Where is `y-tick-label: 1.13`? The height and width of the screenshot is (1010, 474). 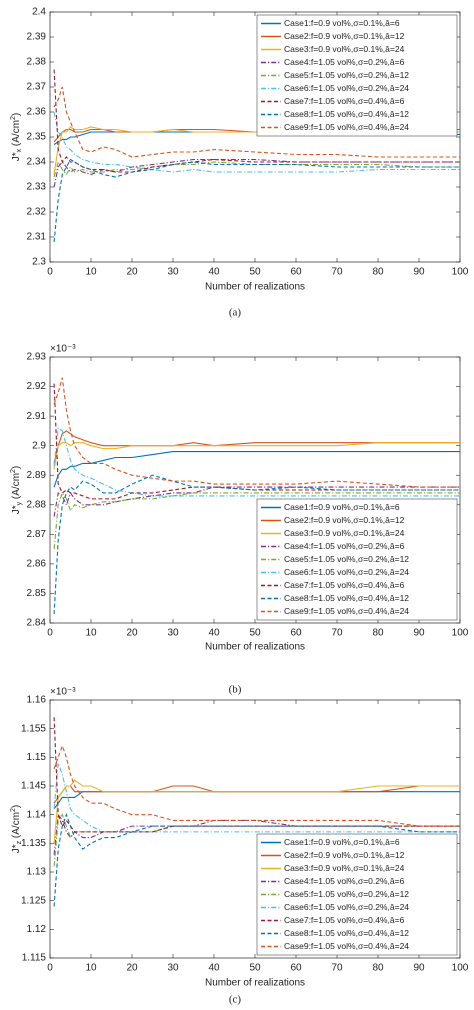 y-tick-label: 1.13 is located at coordinates (37, 872).